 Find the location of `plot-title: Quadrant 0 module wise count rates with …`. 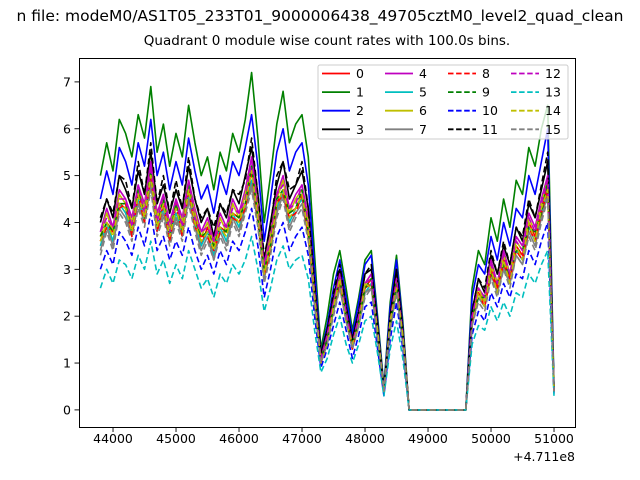

plot-title: Quadrant 0 module wise count rates with … is located at coordinates (327, 41).